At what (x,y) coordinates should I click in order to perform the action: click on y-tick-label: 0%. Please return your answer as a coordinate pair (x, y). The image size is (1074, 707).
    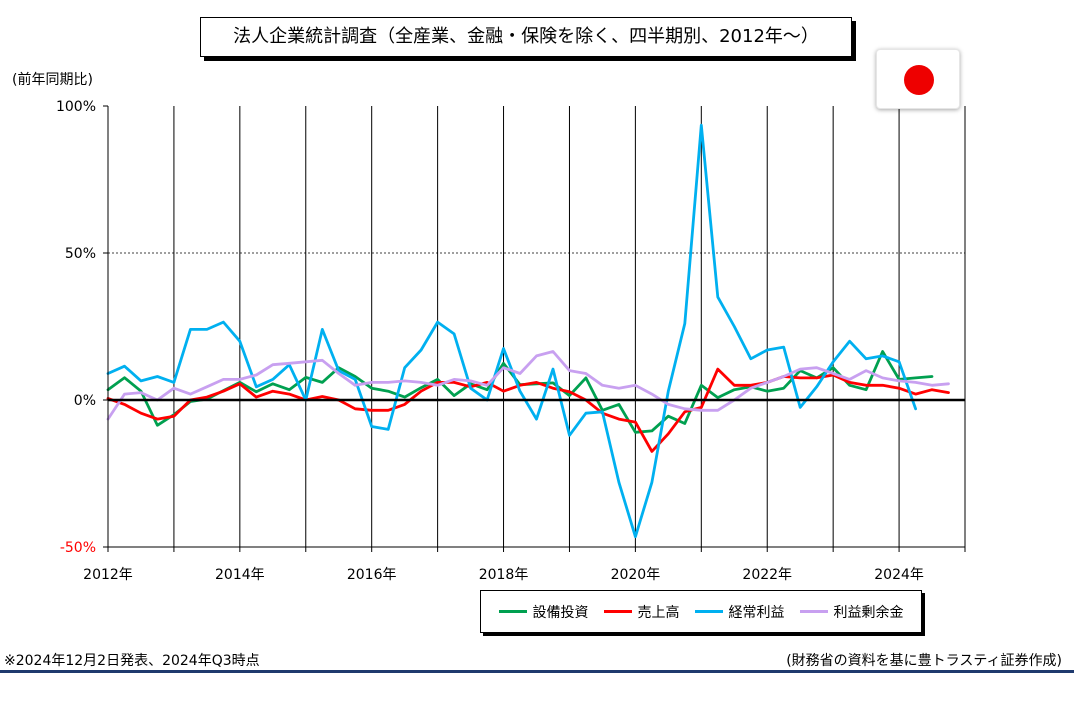
    Looking at the image, I should click on (85, 401).